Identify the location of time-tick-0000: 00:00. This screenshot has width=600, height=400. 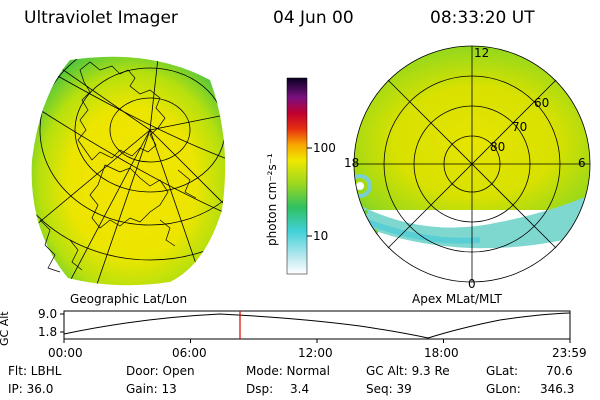
(65, 353).